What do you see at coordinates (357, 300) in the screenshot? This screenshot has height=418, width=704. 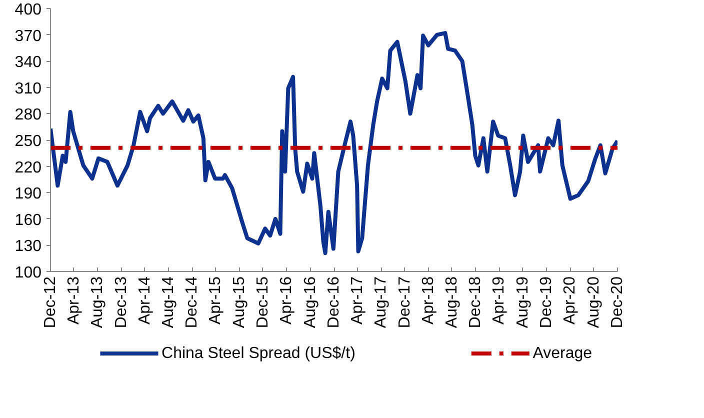 I see `x-tick-label: Apr-17` at bounding box center [357, 300].